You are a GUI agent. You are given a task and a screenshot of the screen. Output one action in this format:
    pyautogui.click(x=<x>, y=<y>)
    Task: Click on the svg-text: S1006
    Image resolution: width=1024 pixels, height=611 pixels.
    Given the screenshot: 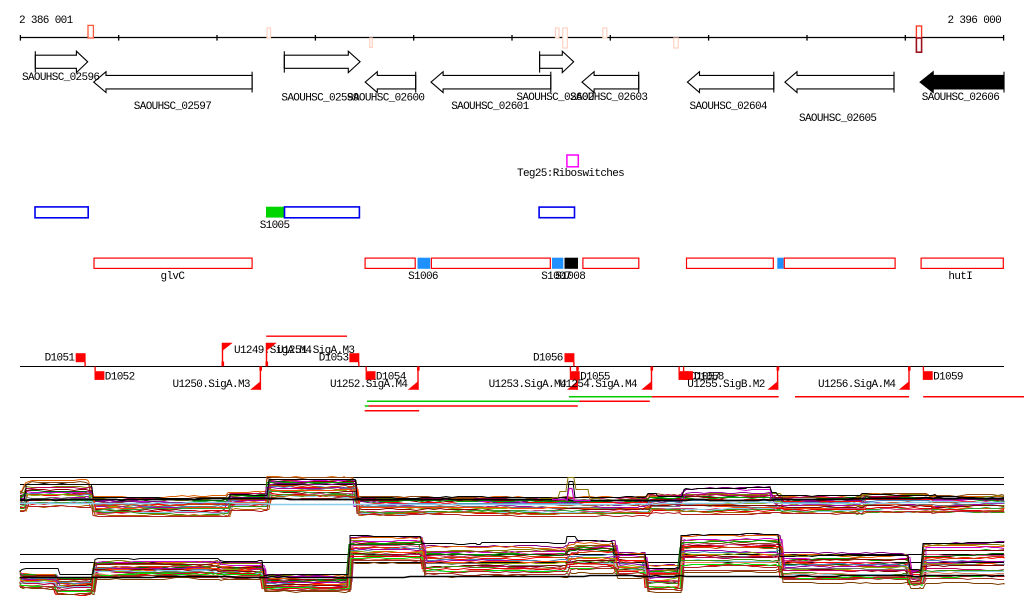 What is the action you would take?
    pyautogui.click(x=423, y=277)
    